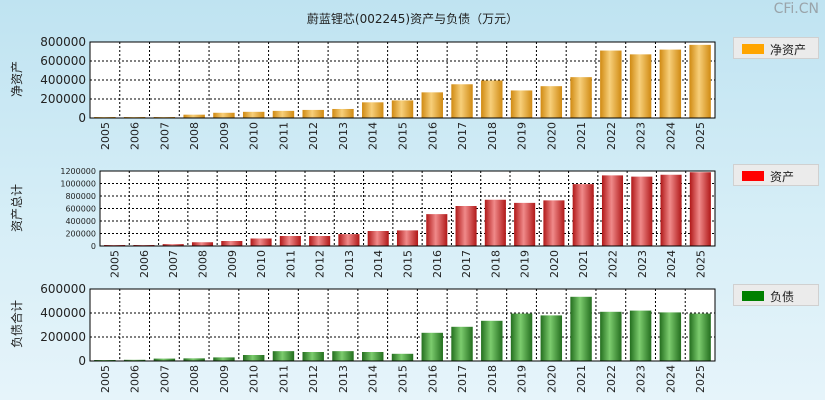 The image size is (825, 400). I want to click on bar-liab-2017, so click(462, 343).